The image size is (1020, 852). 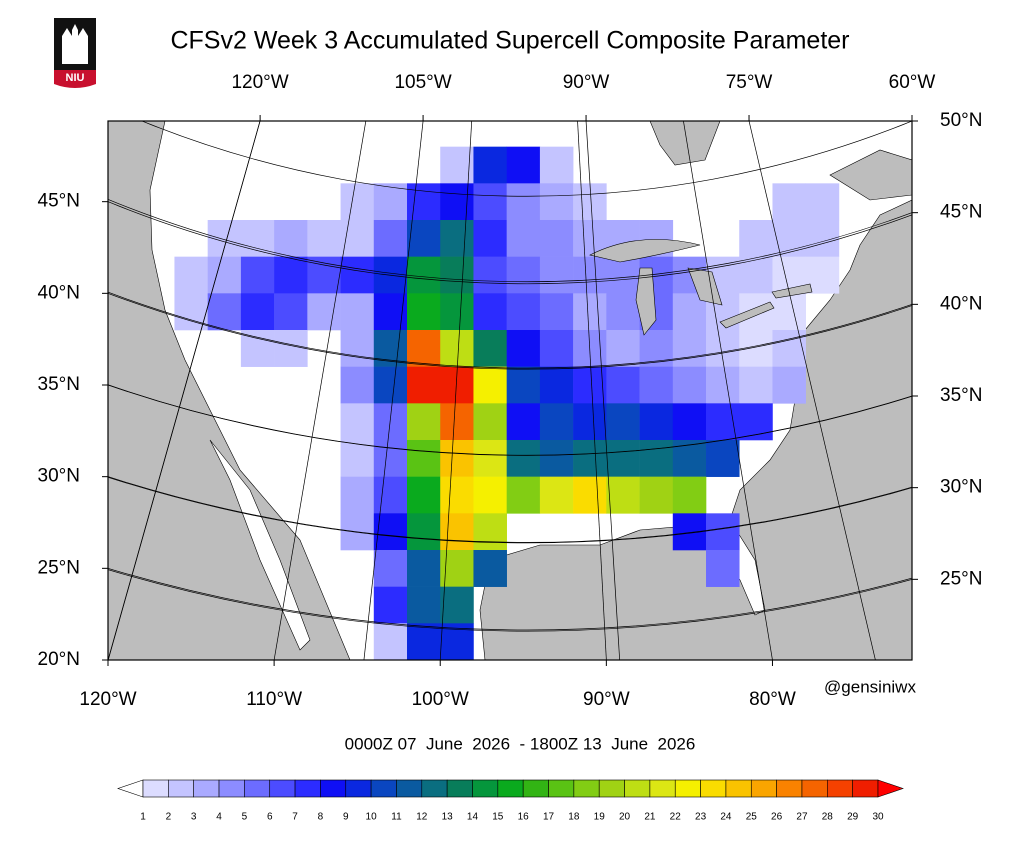 I want to click on x2-tick-label: 75°W, so click(x=749, y=82).